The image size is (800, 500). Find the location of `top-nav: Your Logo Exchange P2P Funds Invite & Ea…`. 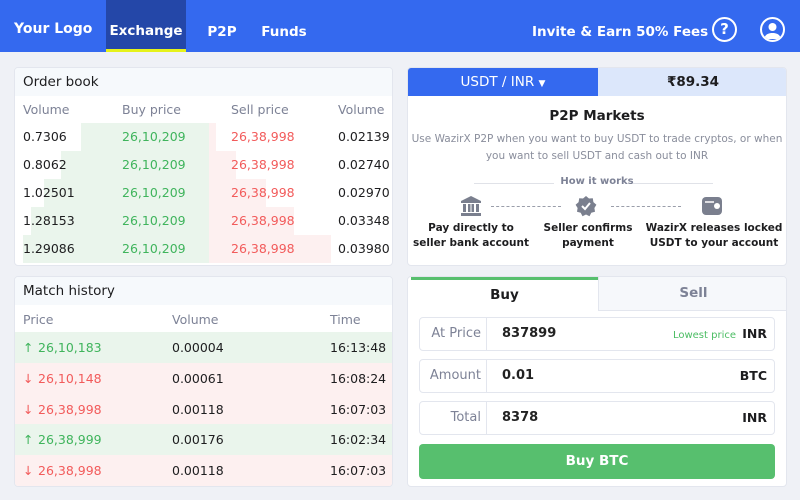

top-nav: Your Logo Exchange P2P Funds Invite & Ea… is located at coordinates (400, 26).